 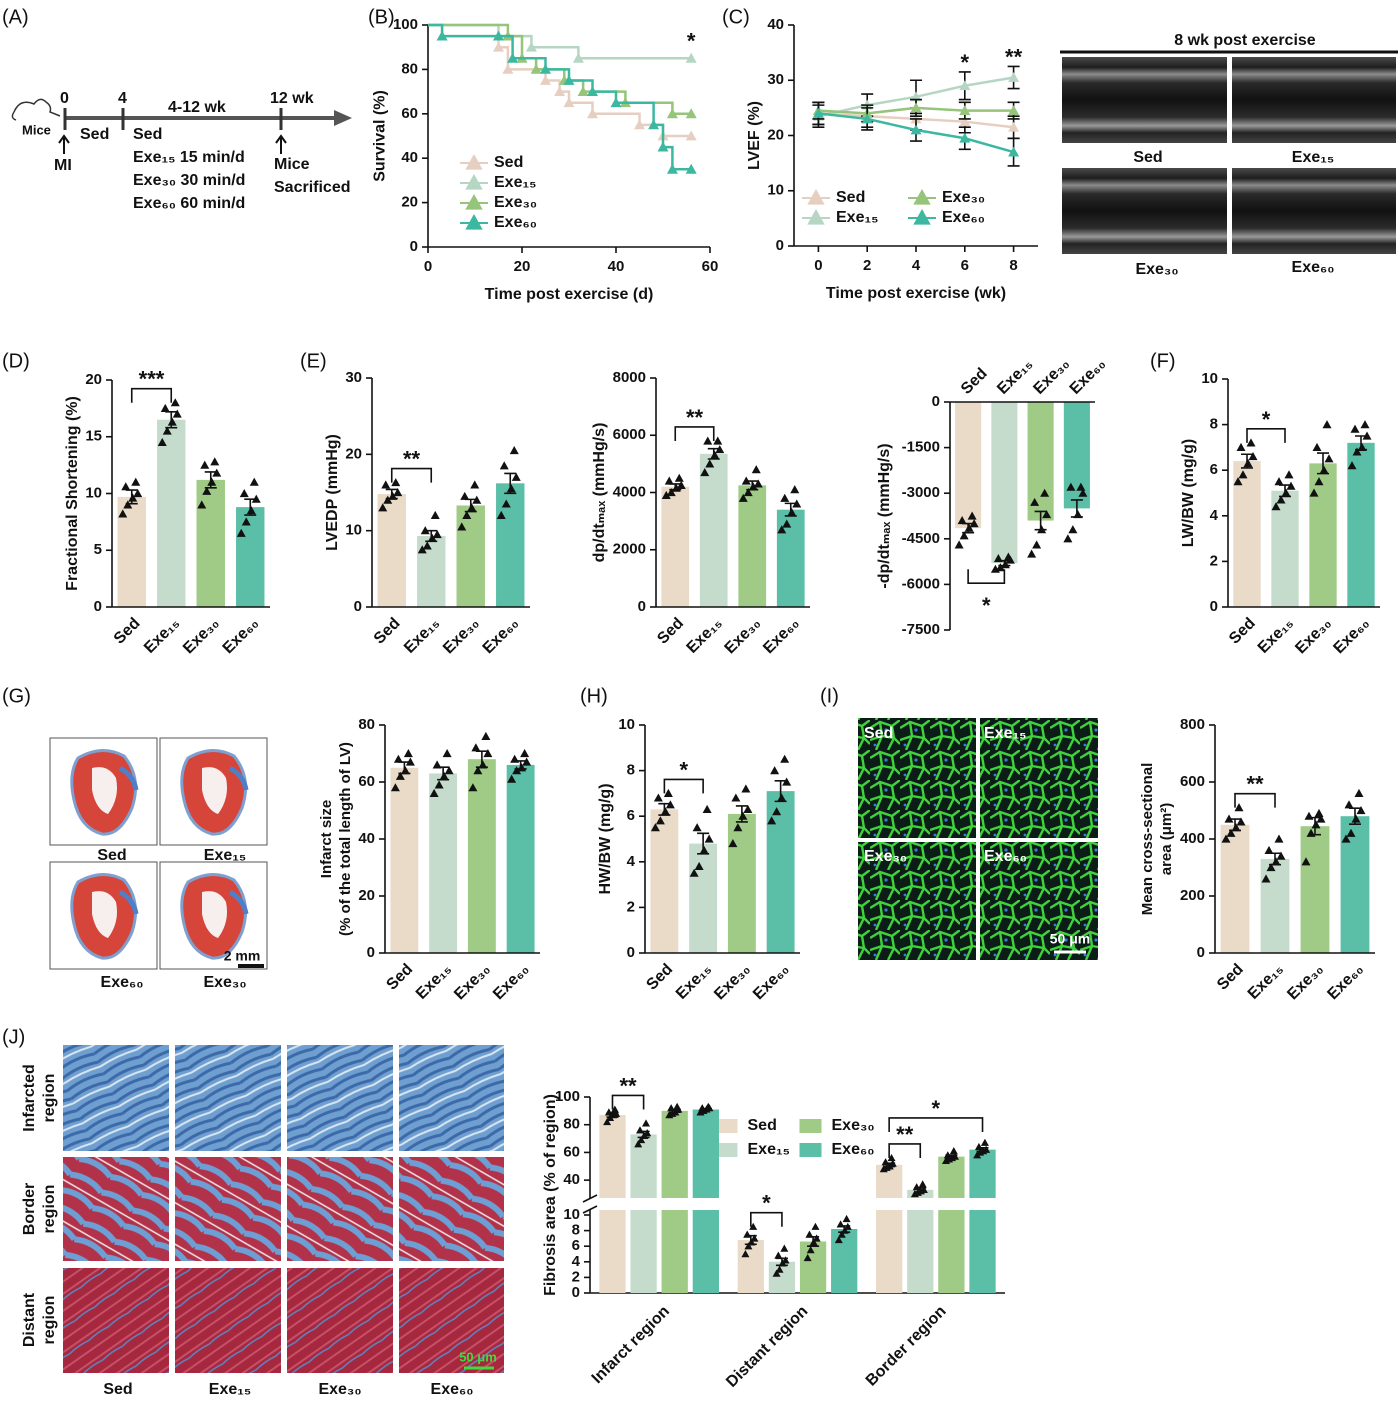 I want to click on y-tick-label: 8, so click(x=576, y=1230).